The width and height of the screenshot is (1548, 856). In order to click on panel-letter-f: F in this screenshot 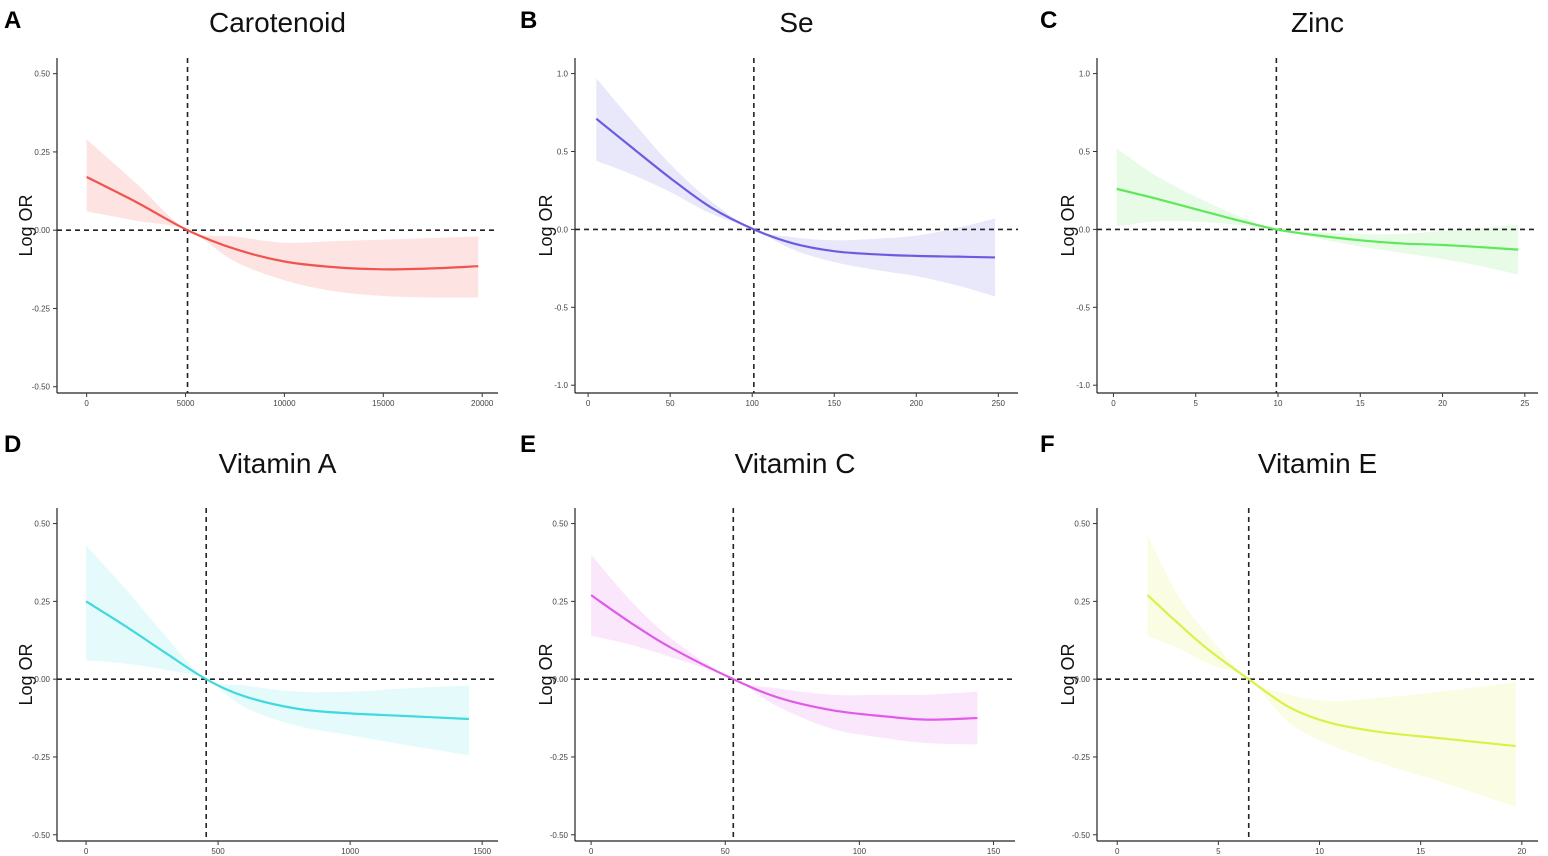, I will do `click(1047, 444)`.